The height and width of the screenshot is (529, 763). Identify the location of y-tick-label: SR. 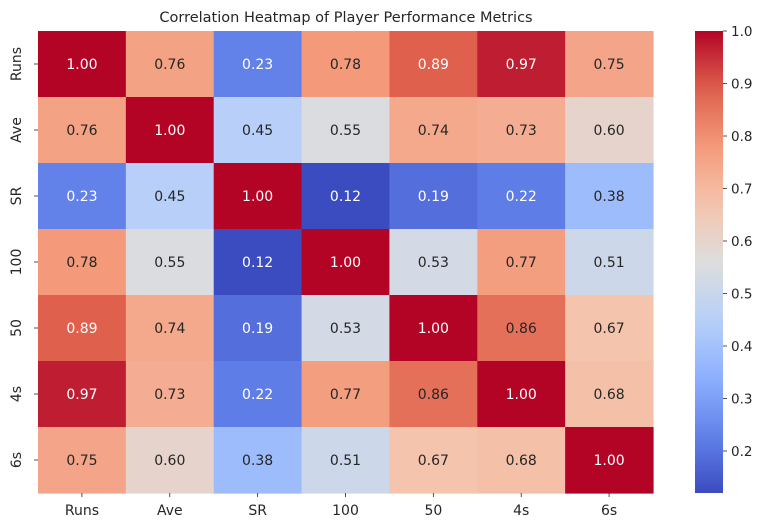
(17, 195).